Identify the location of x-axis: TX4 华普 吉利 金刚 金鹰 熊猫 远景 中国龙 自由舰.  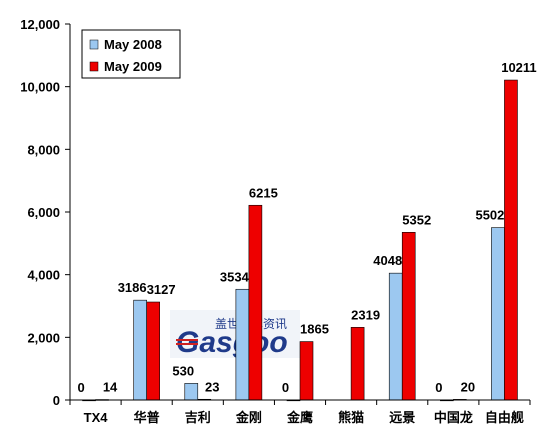
(300, 412).